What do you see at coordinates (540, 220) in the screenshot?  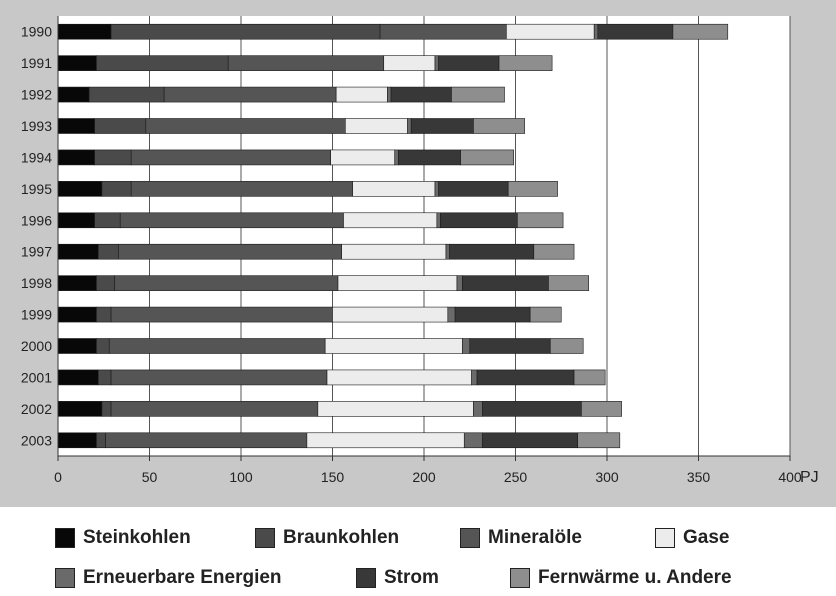 I see `bar-1996-fernw-rme-u-andere` at bounding box center [540, 220].